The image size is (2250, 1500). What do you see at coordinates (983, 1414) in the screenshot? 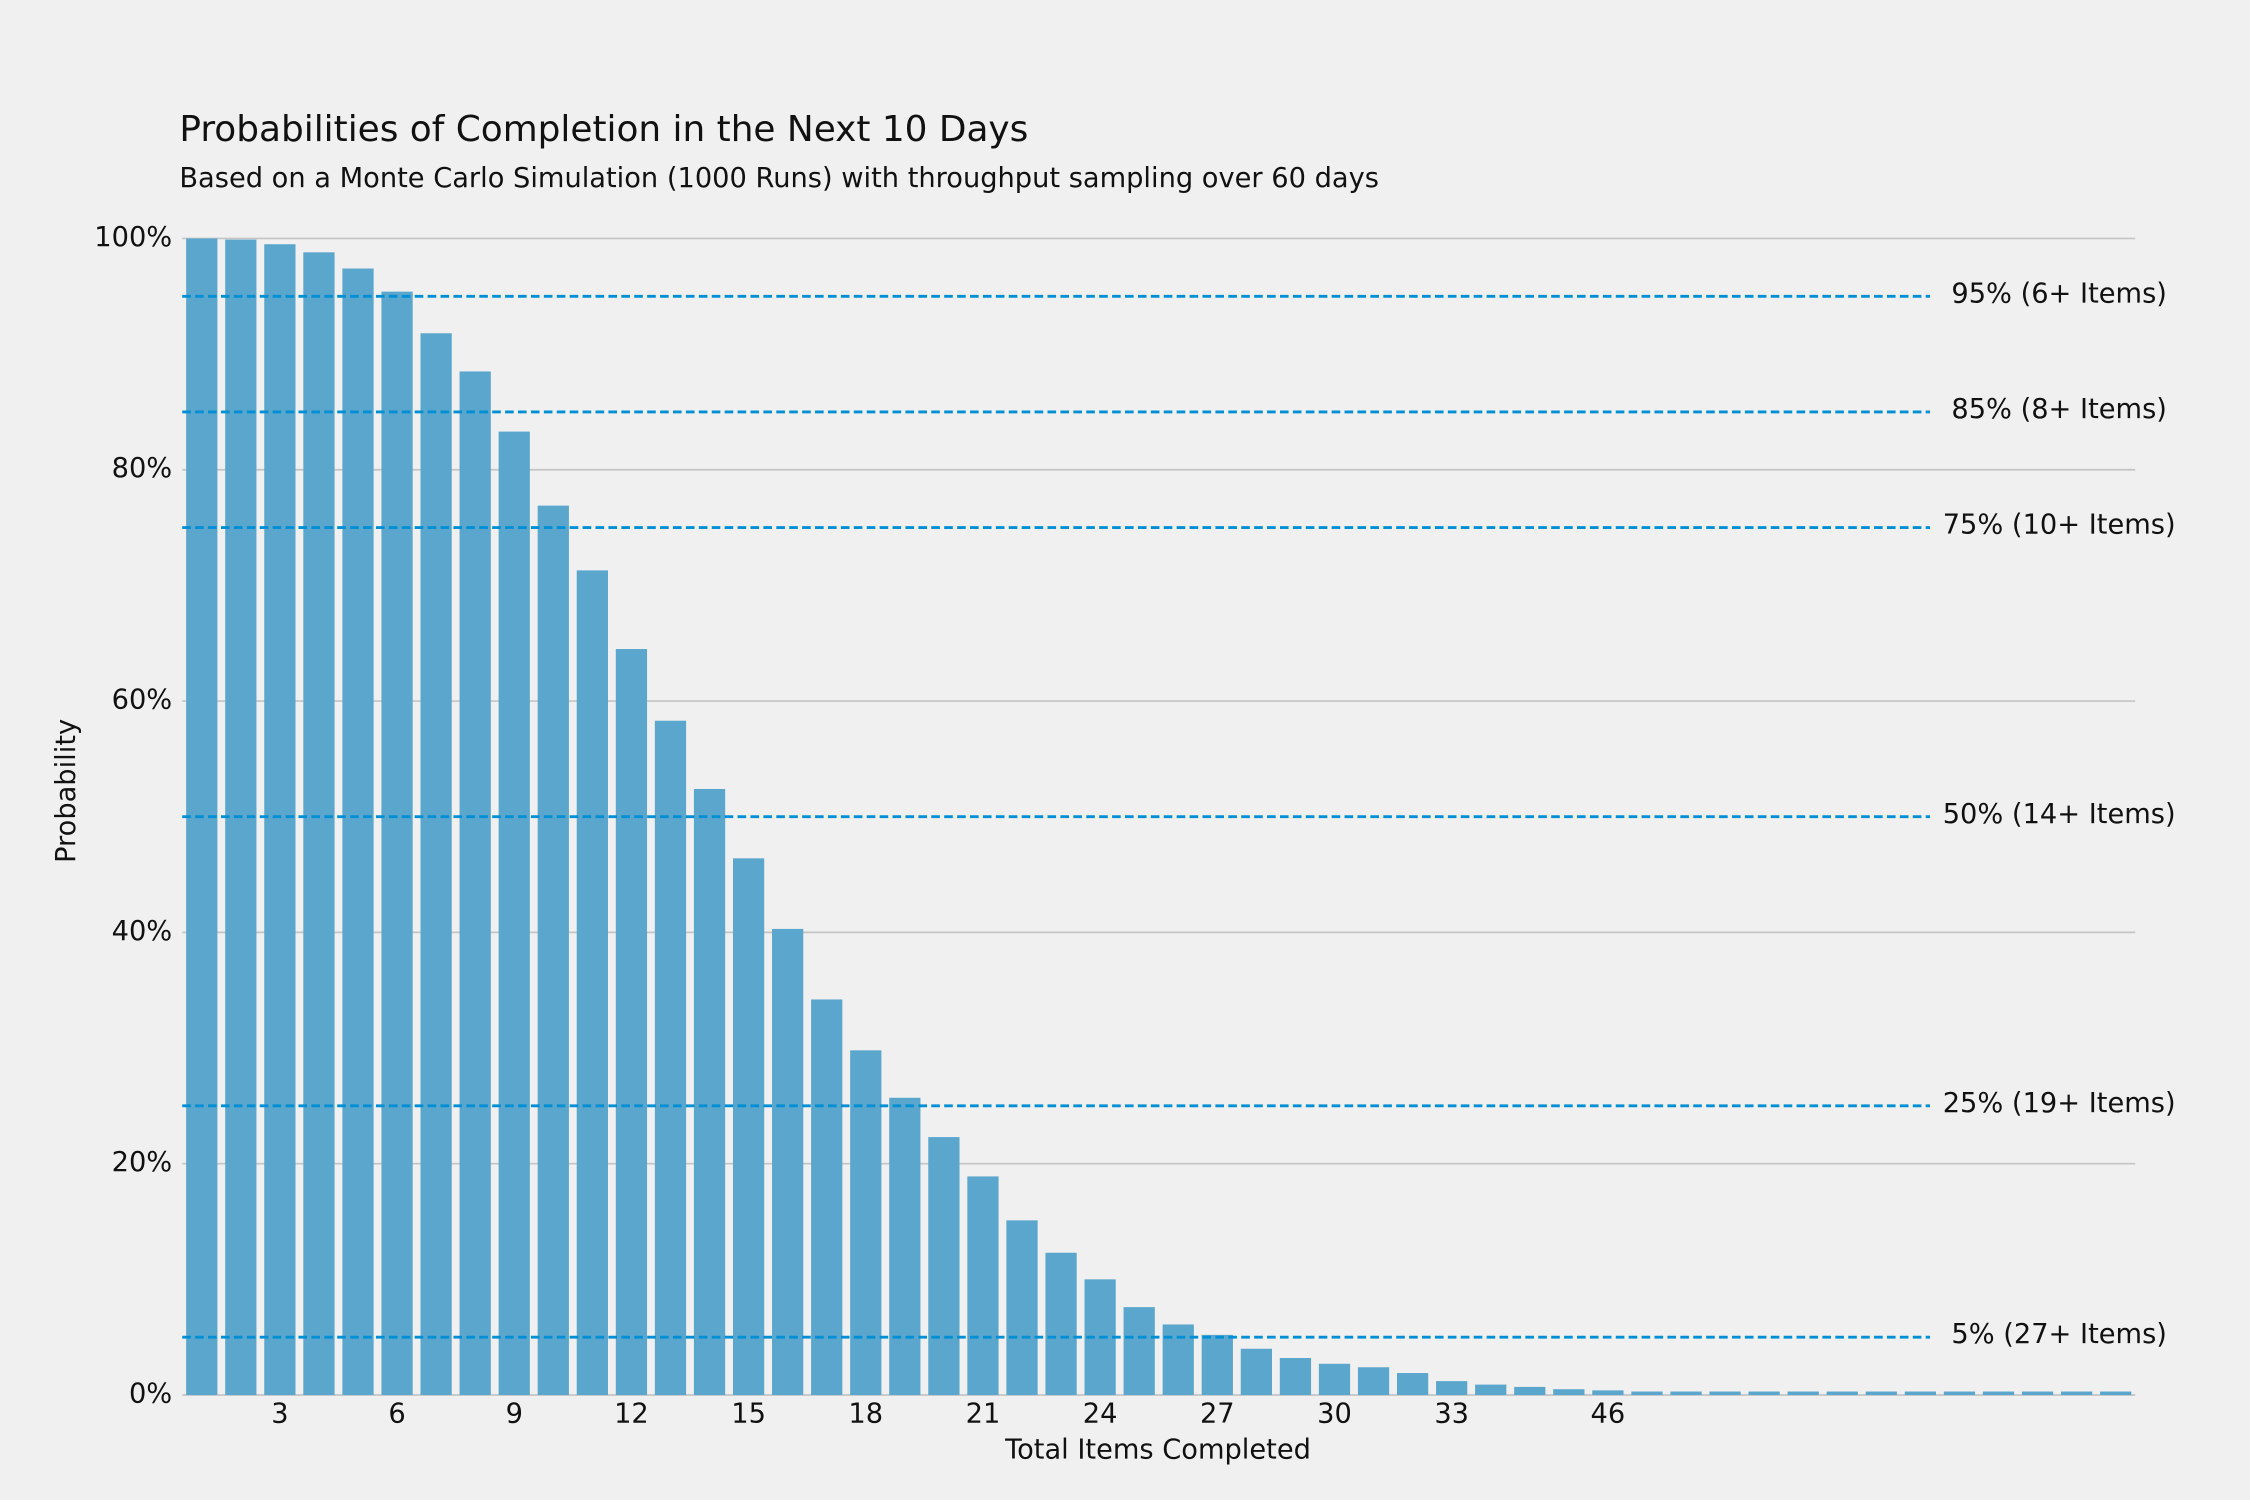
I see `x-tick-label: 21` at bounding box center [983, 1414].